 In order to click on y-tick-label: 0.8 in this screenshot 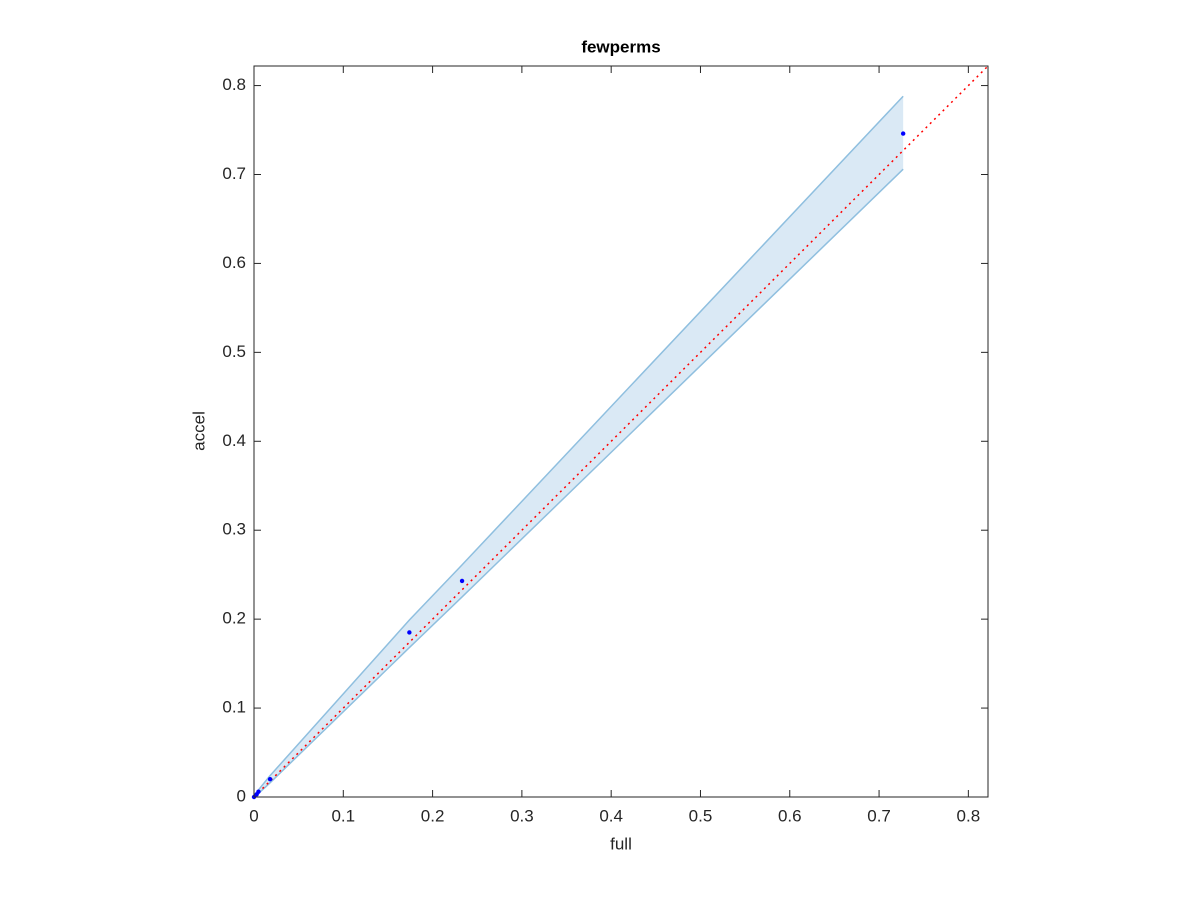, I will do `click(234, 84)`.